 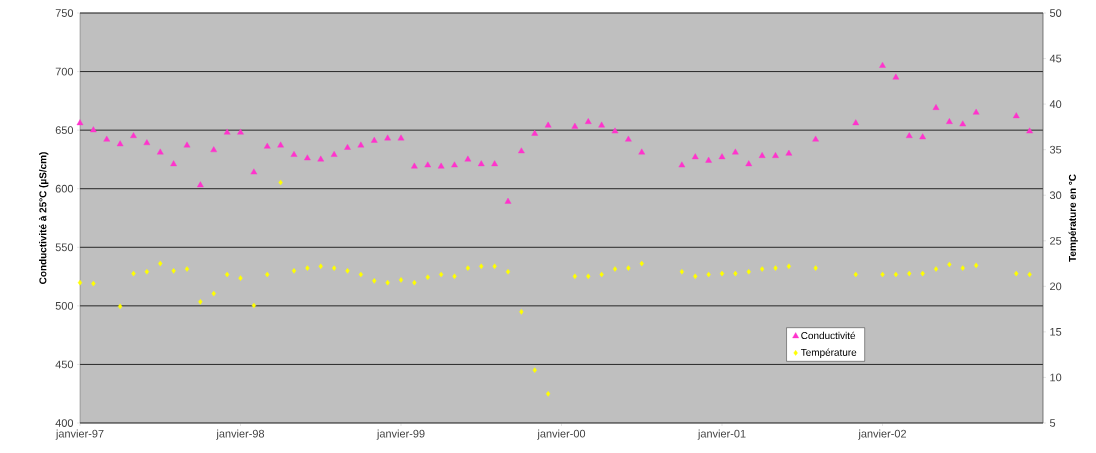 What do you see at coordinates (64, 364) in the screenshot?
I see `y-tick-label: 450` at bounding box center [64, 364].